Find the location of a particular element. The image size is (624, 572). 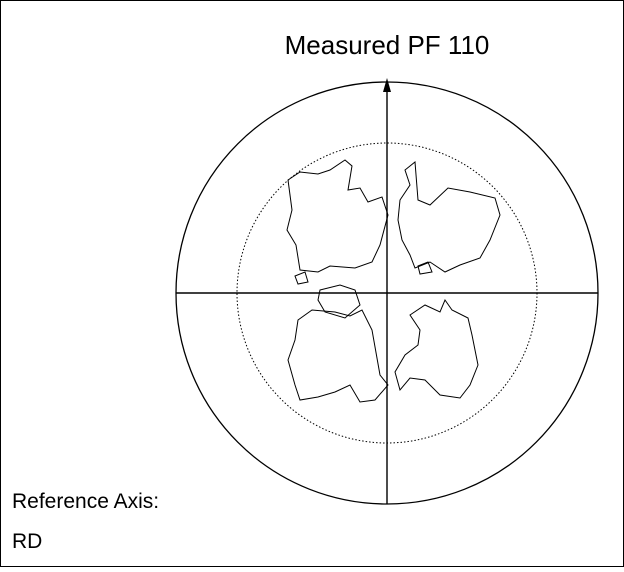

title: Measured PF 110 is located at coordinates (387, 45).